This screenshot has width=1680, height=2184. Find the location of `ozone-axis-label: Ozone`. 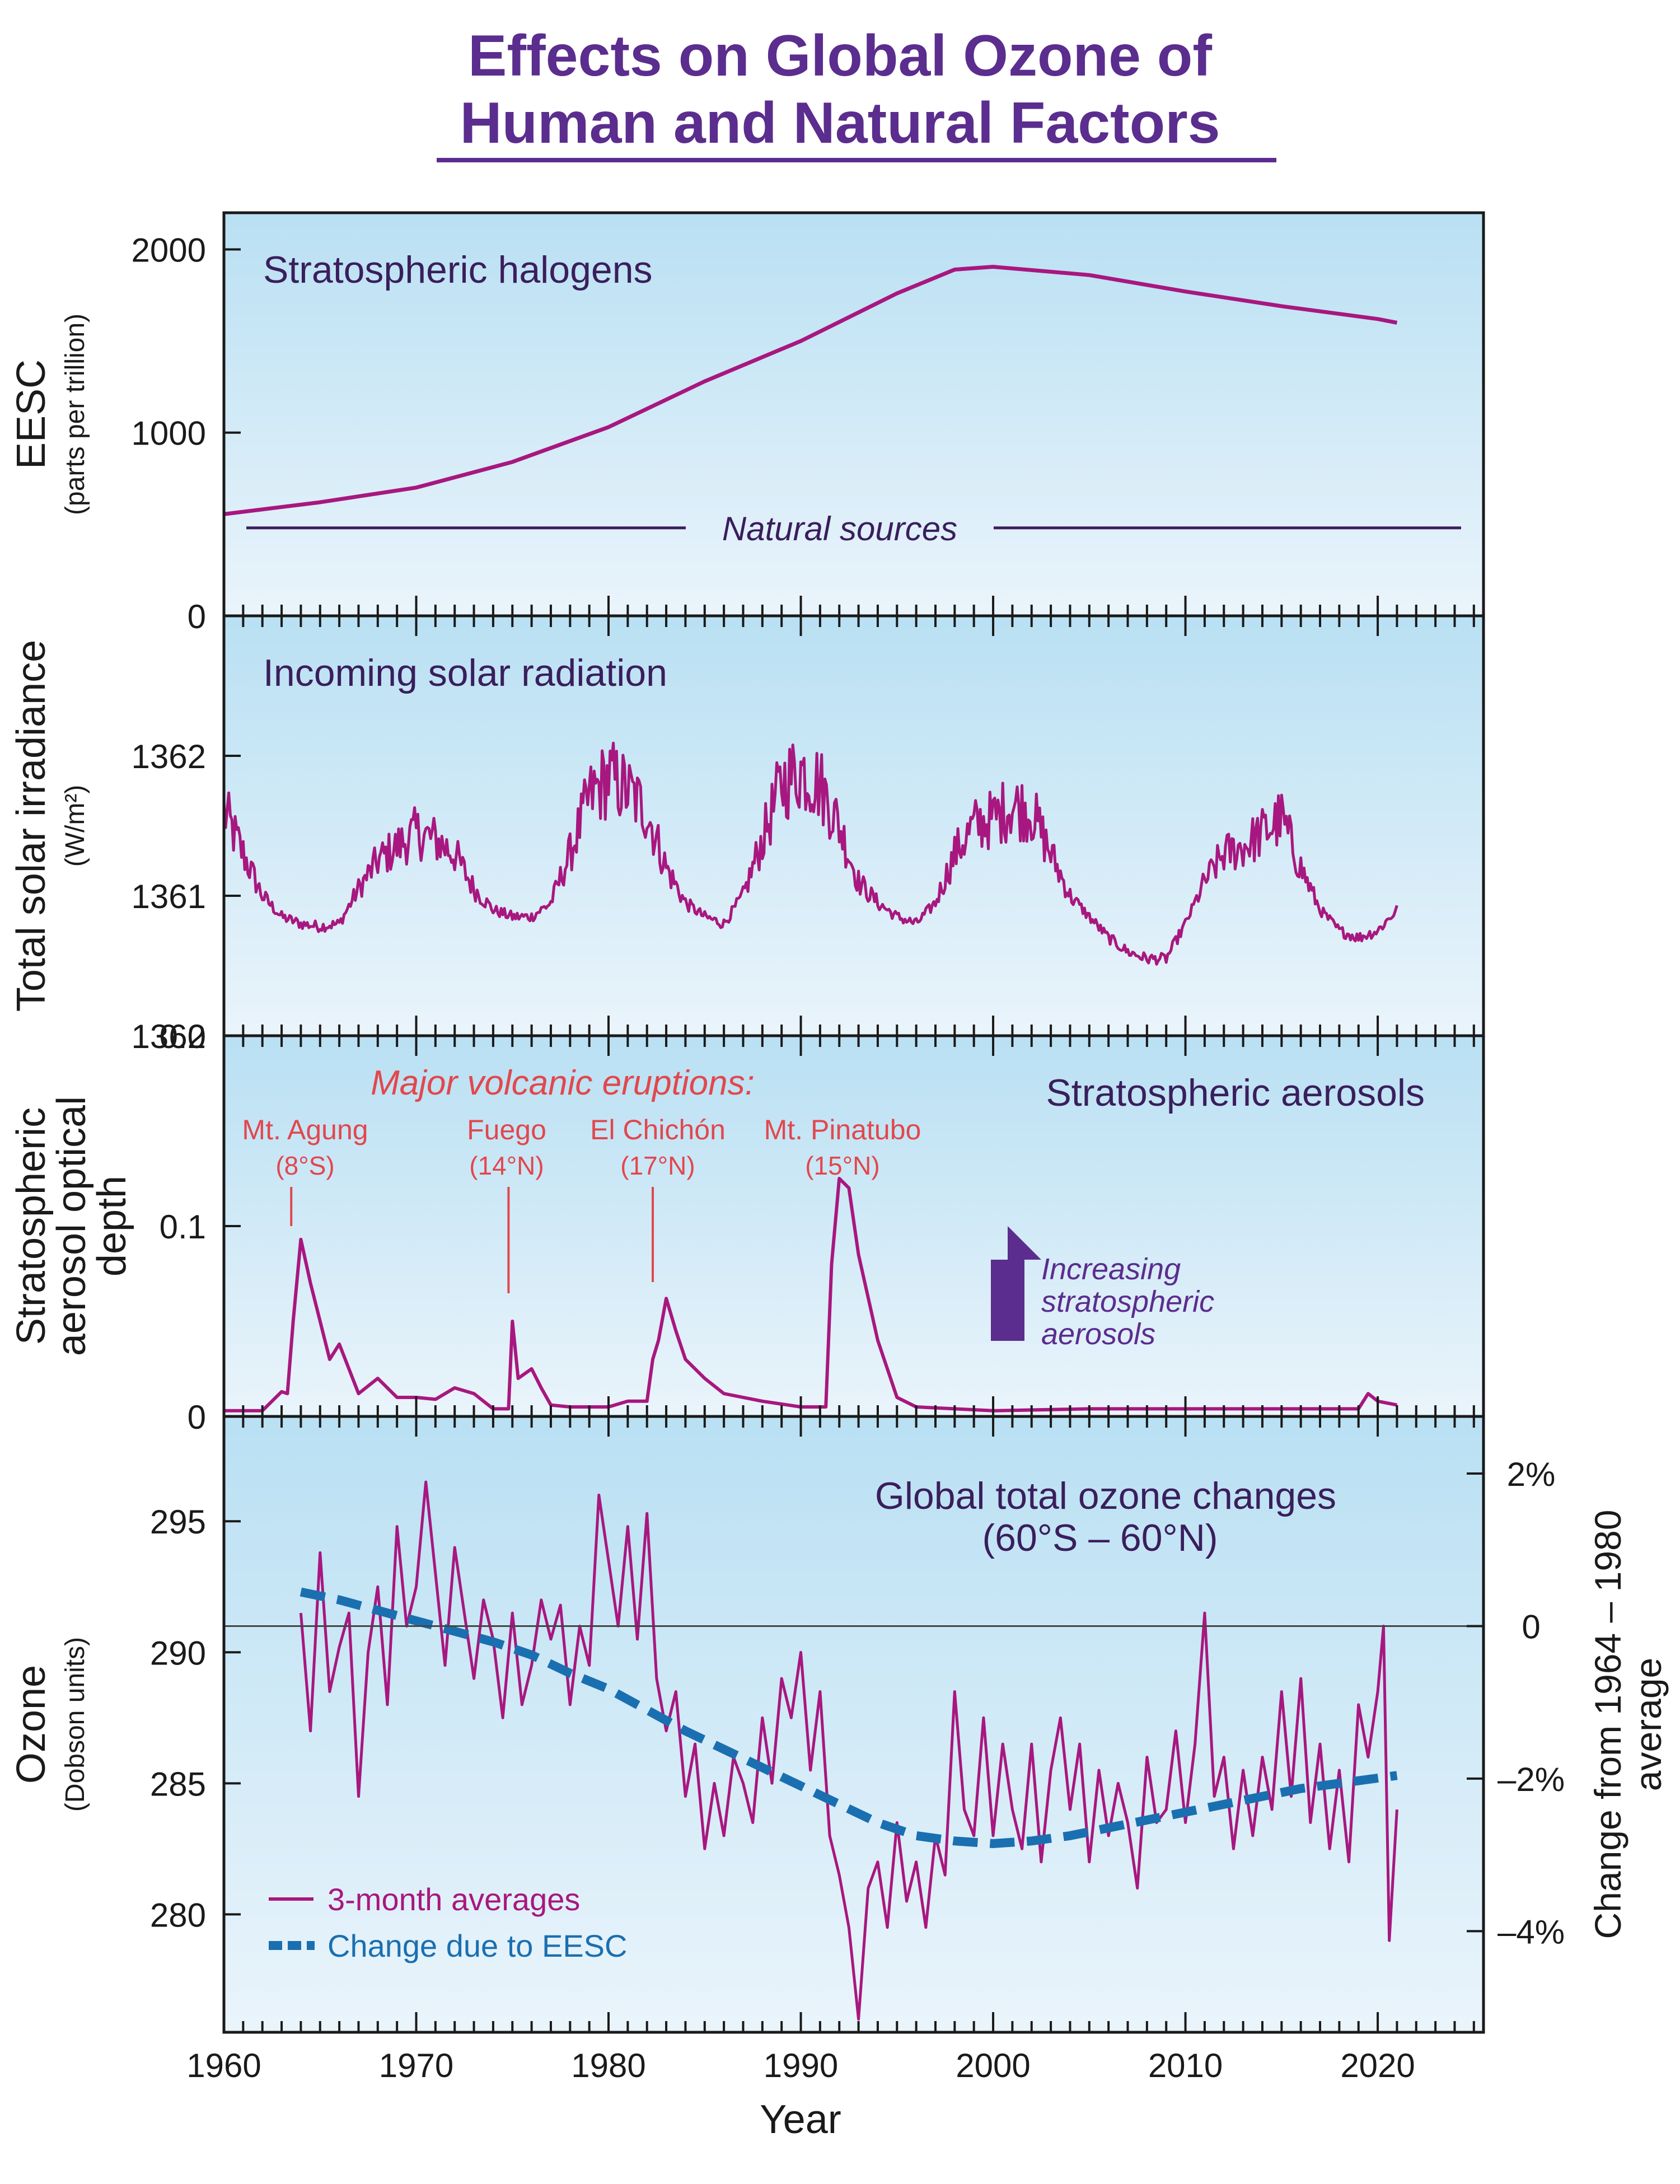

ozone-axis-label: Ozone is located at coordinates (31, 1724).